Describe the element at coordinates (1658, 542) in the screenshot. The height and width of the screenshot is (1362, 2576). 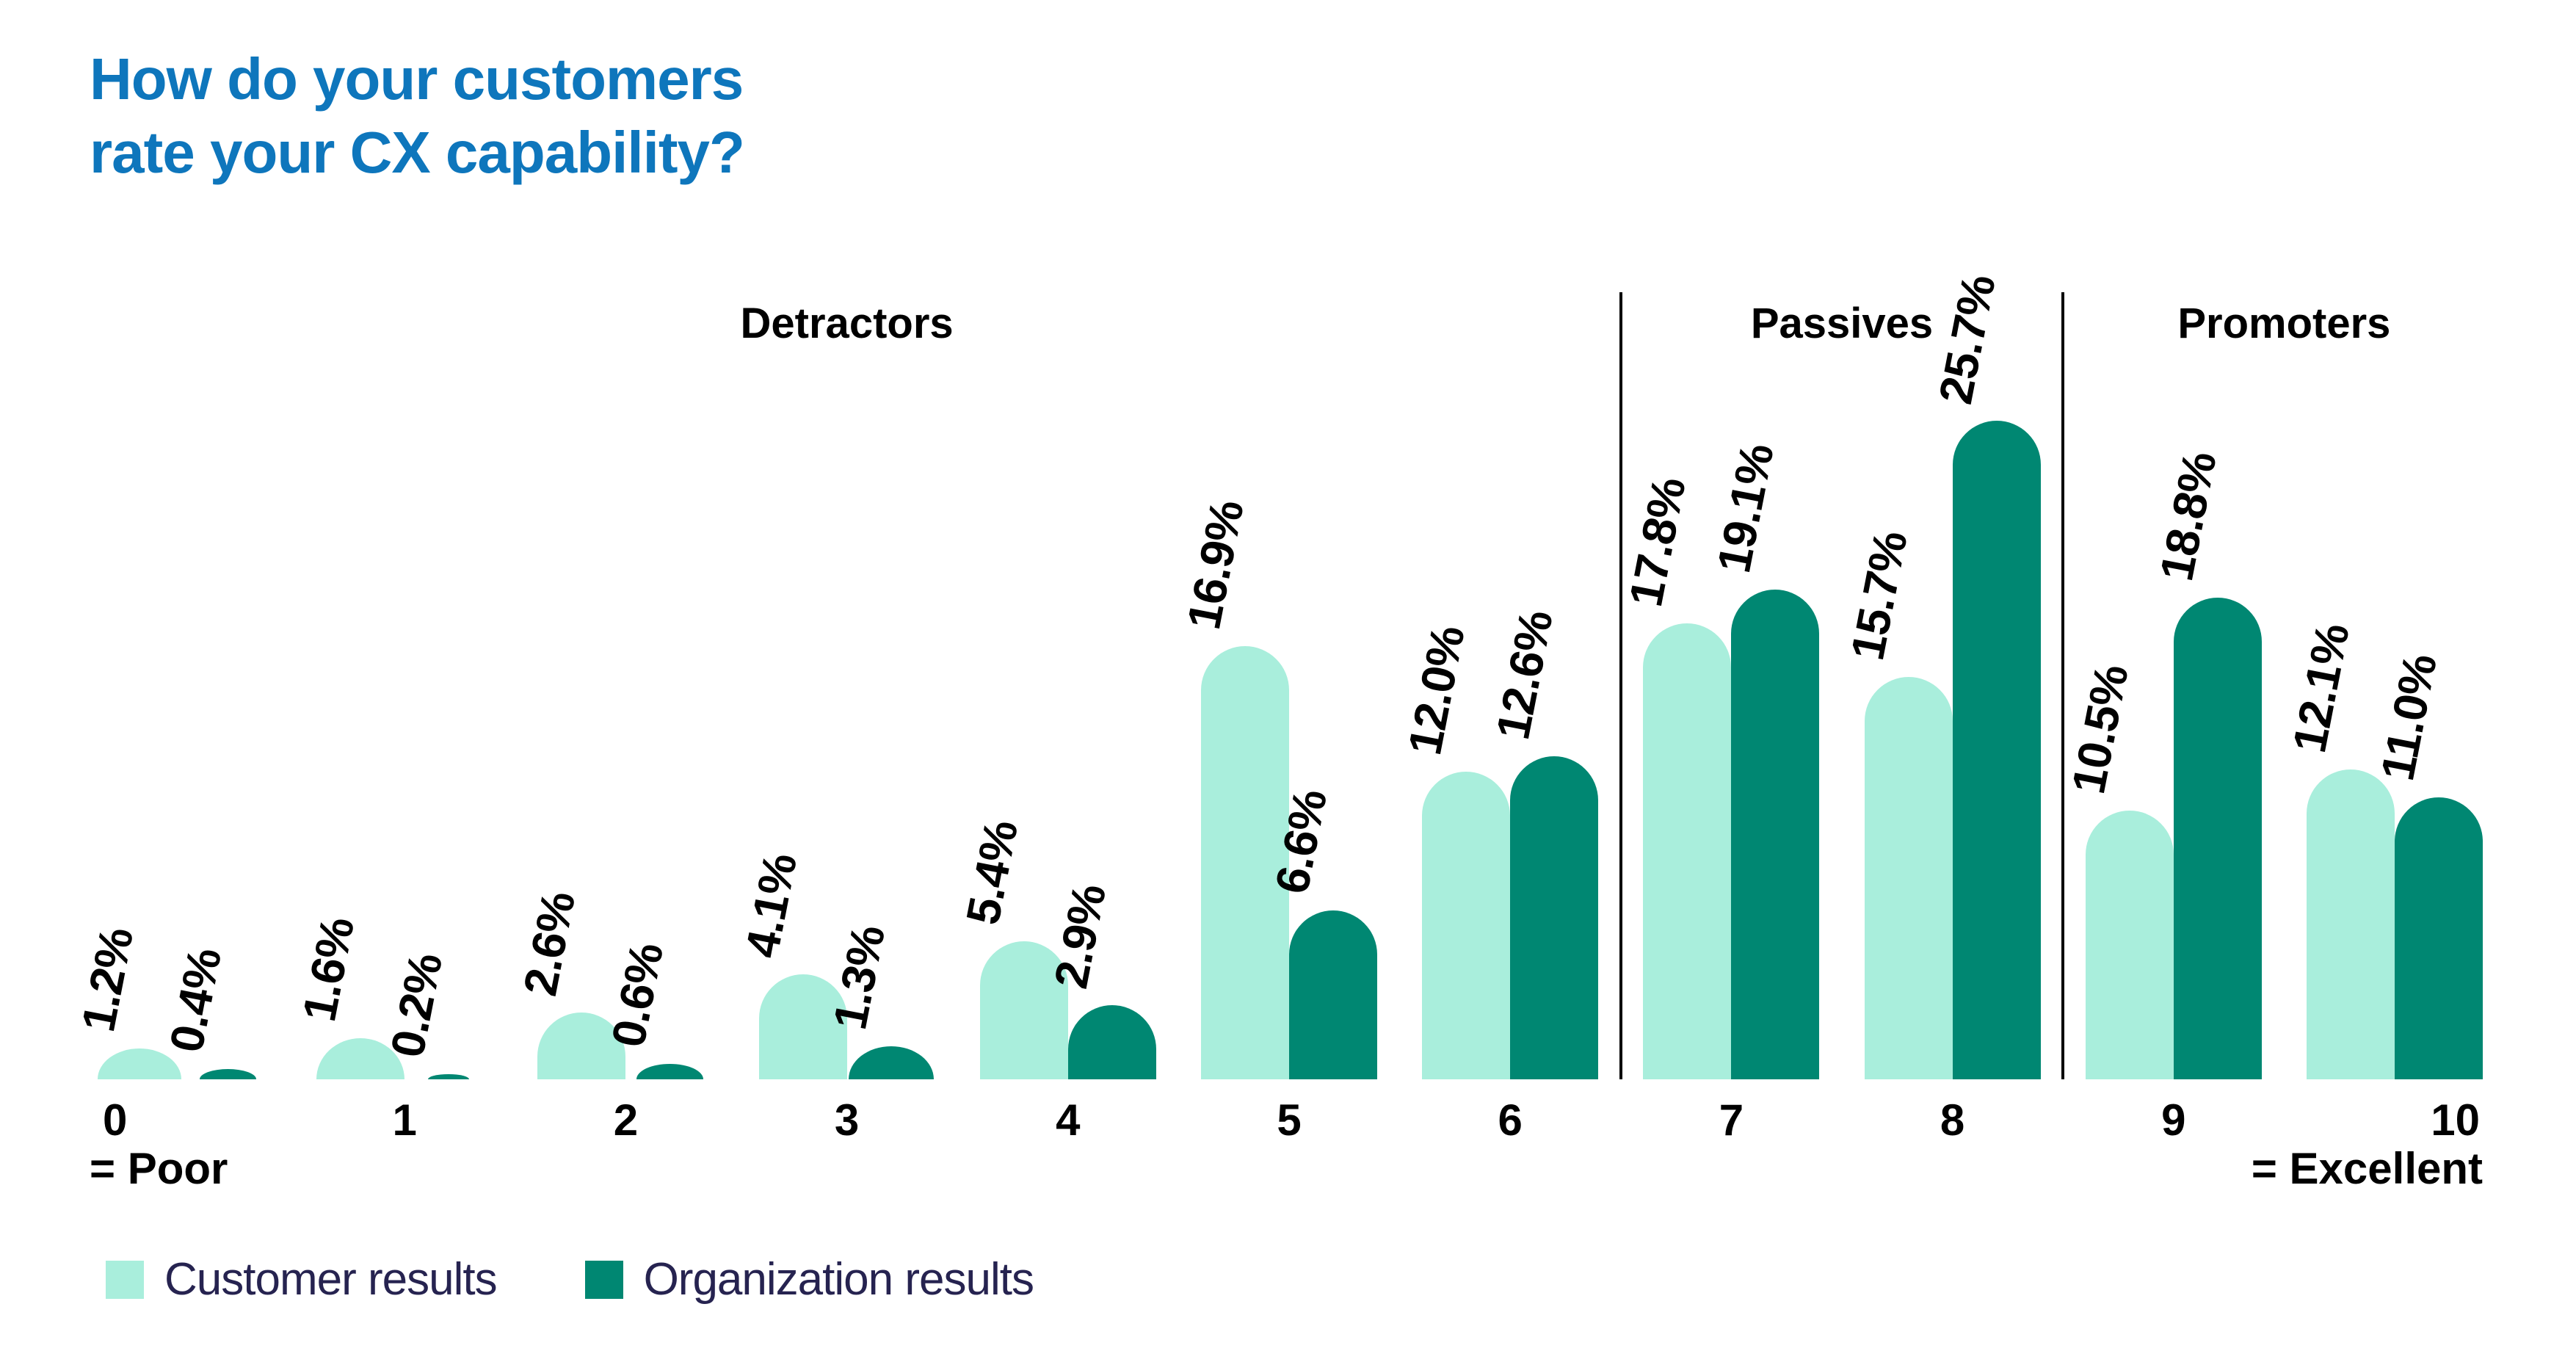
I see `value-label-customer-7: 17.8%` at that location.